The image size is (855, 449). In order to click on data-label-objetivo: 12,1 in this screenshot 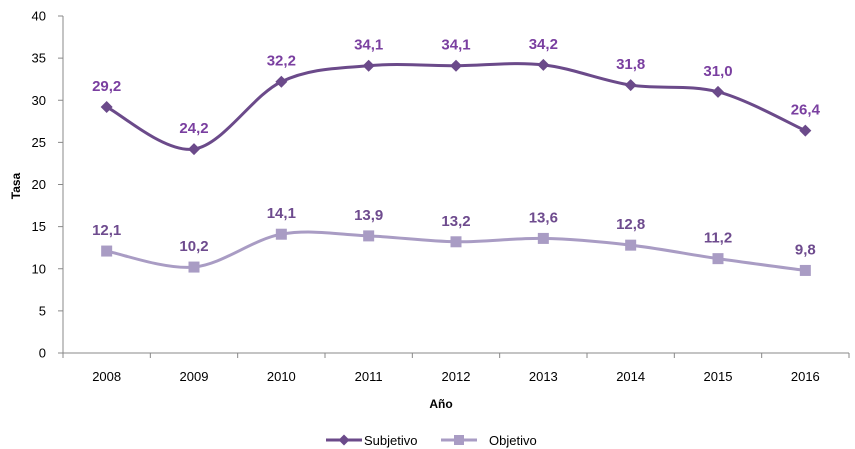, I will do `click(106, 230)`.